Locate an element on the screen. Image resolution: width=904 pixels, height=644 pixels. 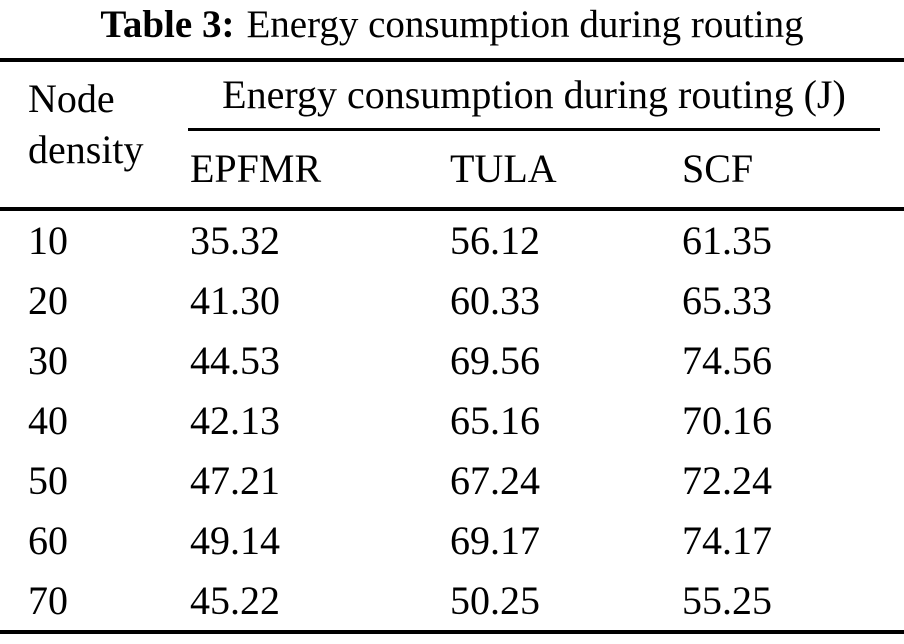
node-density-value: 60 is located at coordinates (48, 540).